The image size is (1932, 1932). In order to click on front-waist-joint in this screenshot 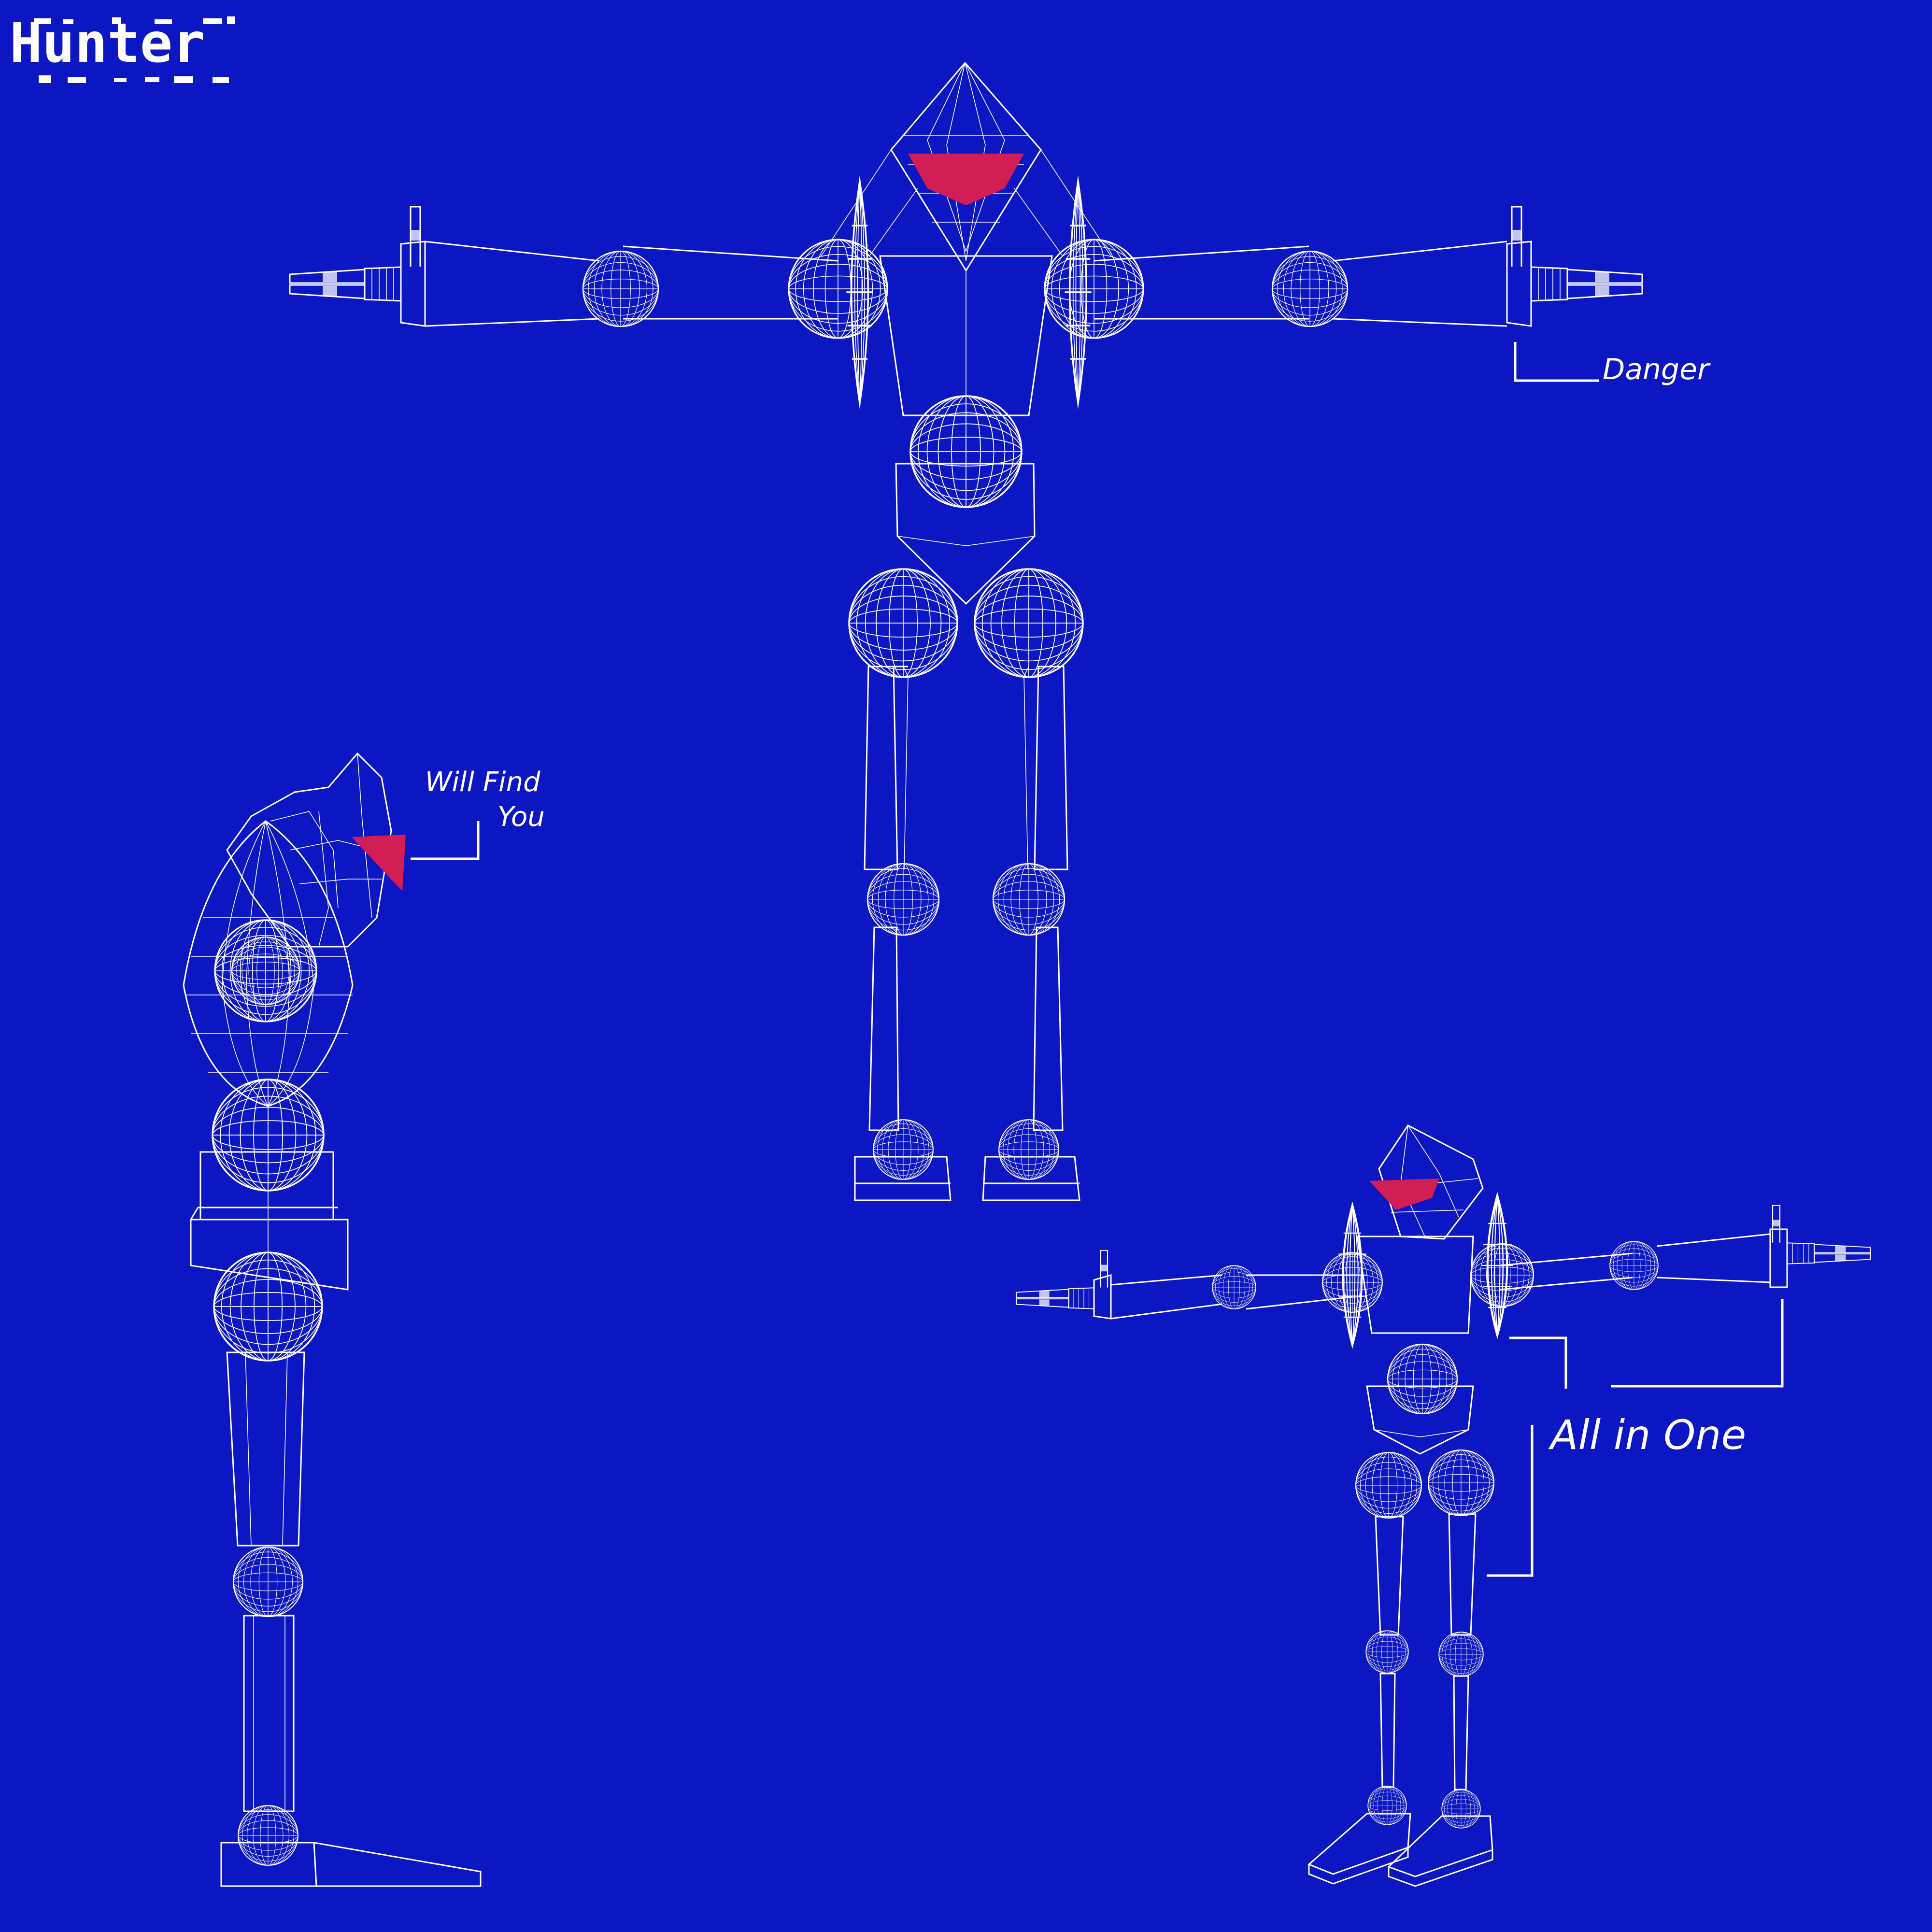, I will do `click(966, 451)`.